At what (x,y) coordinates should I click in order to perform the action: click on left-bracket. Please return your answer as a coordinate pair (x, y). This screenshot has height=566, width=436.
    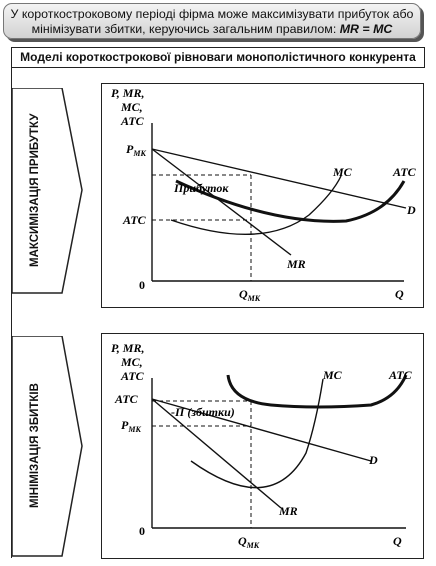
    Looking at the image, I should click on (14, 313).